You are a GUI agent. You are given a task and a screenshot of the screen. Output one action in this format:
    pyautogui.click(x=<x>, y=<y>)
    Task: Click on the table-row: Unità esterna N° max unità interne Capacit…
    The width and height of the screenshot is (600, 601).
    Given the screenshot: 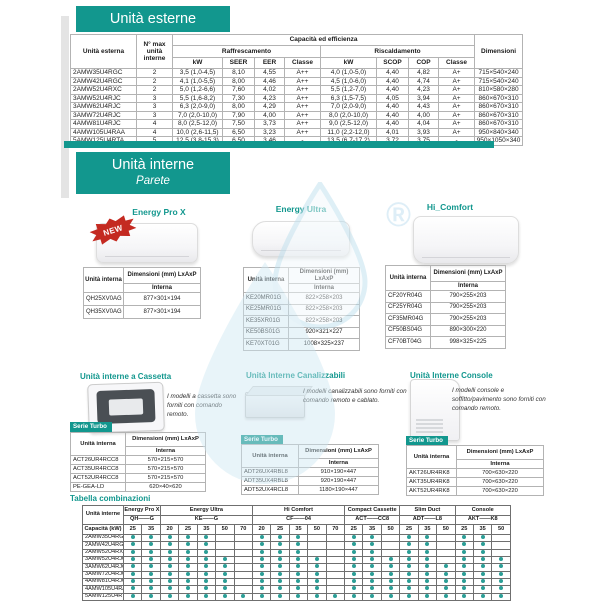 What is the action you would take?
    pyautogui.click(x=297, y=51)
    